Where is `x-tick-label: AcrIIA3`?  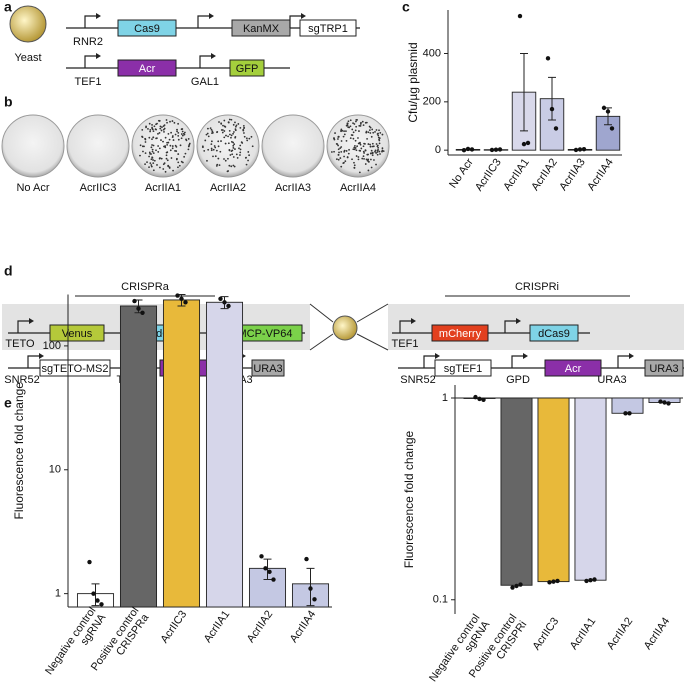
x-tick-label: AcrIIA3 is located at coordinates (572, 175).